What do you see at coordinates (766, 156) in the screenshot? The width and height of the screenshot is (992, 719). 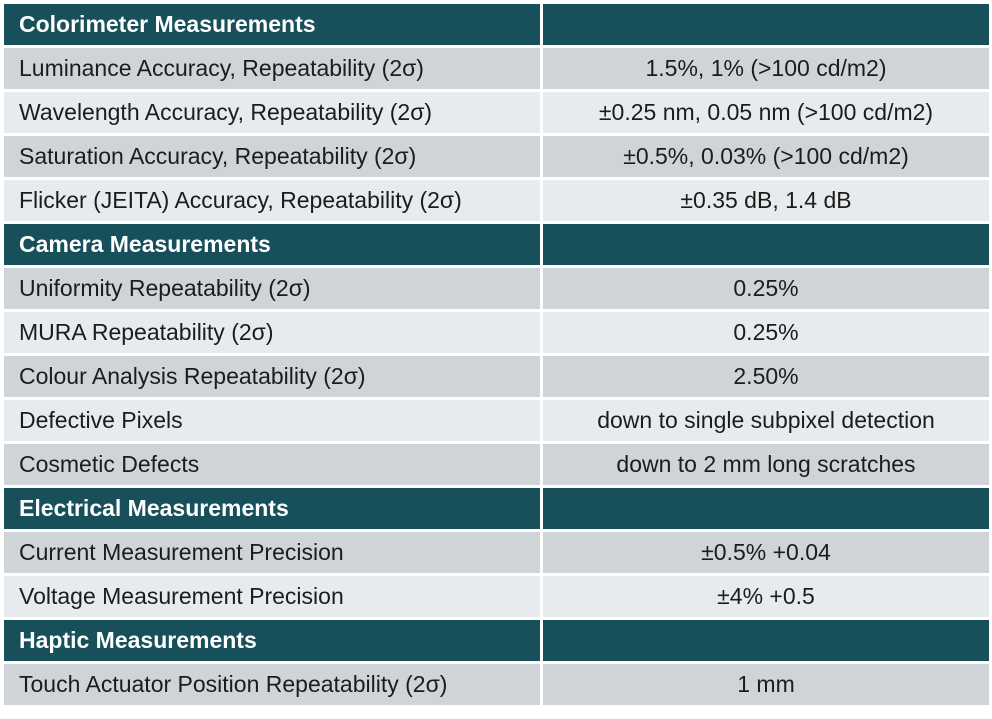 I see `row-value: ±0.5%, 0.03% (>100 cd/m2)` at bounding box center [766, 156].